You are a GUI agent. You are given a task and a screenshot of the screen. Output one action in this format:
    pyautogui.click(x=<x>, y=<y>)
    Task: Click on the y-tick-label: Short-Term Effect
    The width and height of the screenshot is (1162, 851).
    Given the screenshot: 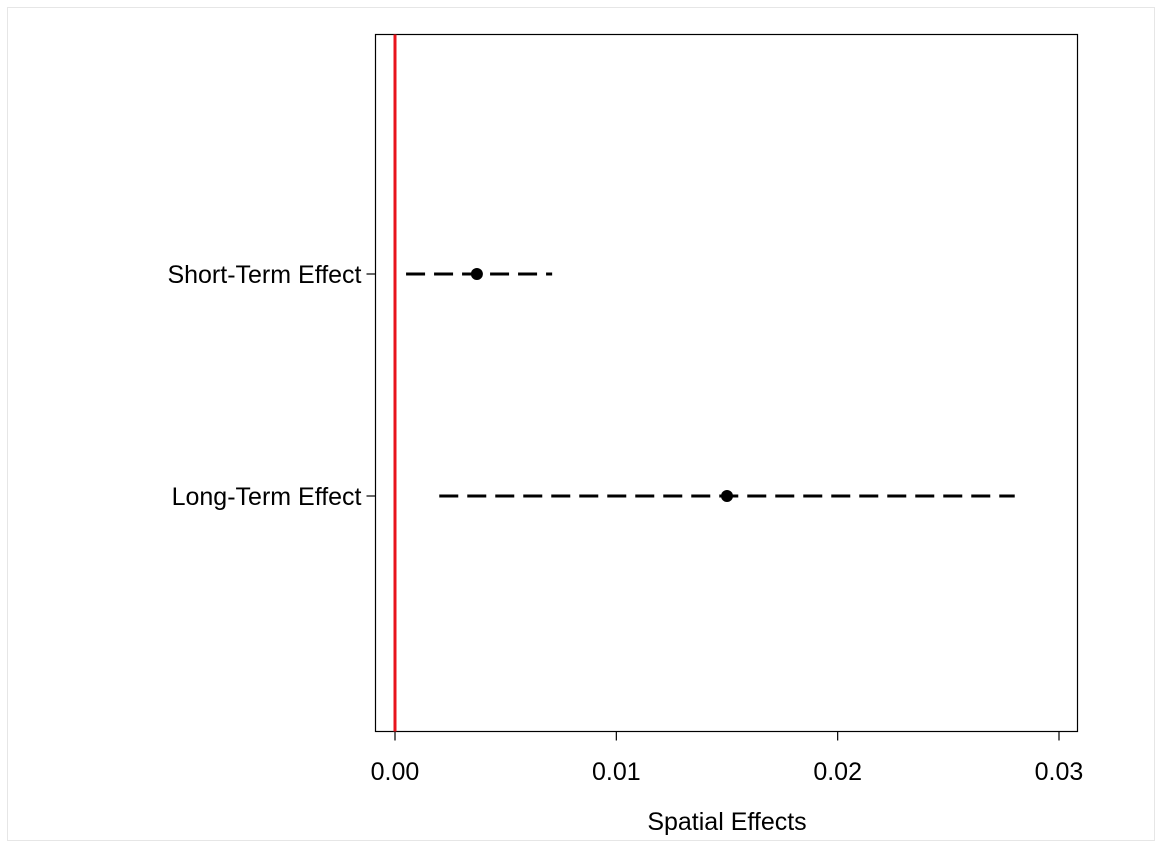 What is the action you would take?
    pyautogui.click(x=264, y=275)
    